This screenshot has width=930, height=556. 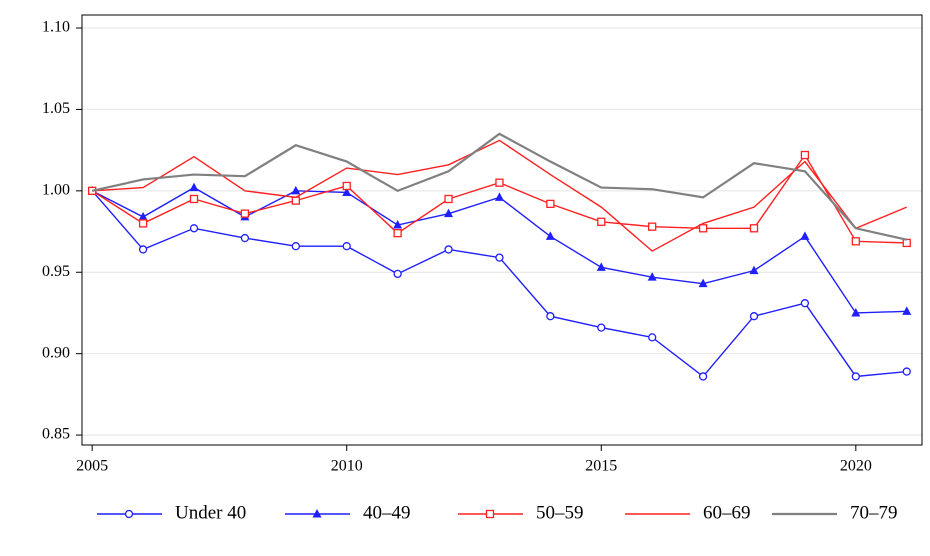 What do you see at coordinates (387, 512) in the screenshot?
I see `legend-label: 40–49` at bounding box center [387, 512].